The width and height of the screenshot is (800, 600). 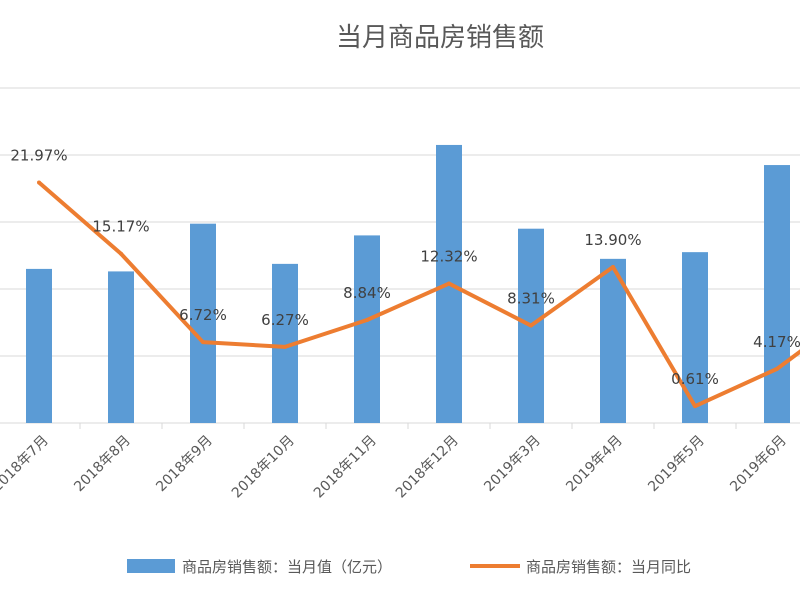 I want to click on line-data-label: 21.97%, so click(x=38, y=156).